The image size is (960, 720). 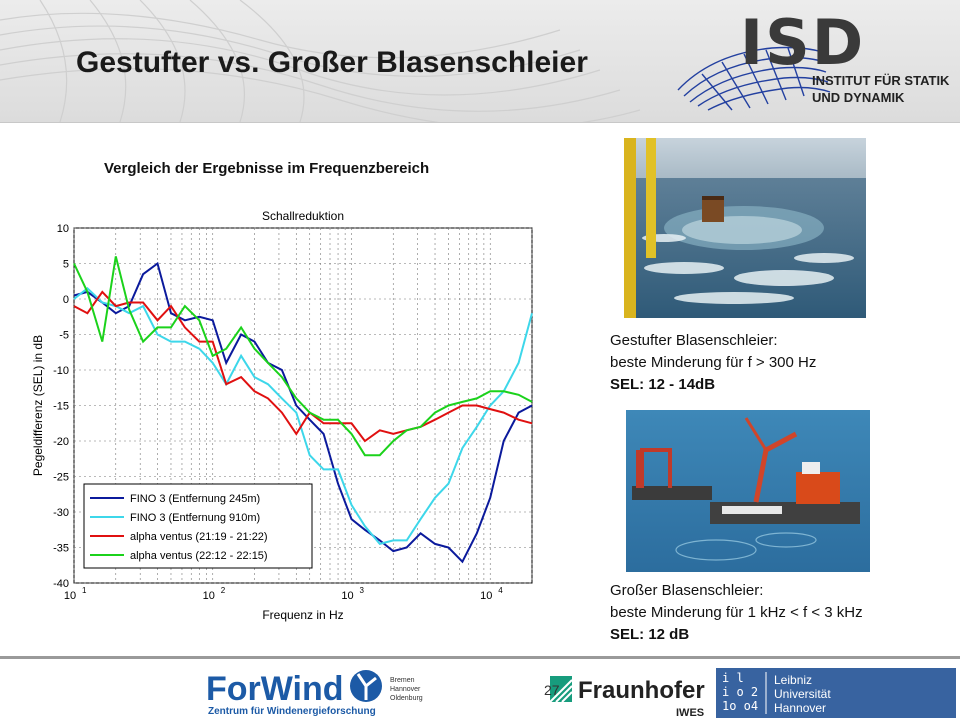 I want to click on y-tick-label: 5, so click(x=66, y=265).